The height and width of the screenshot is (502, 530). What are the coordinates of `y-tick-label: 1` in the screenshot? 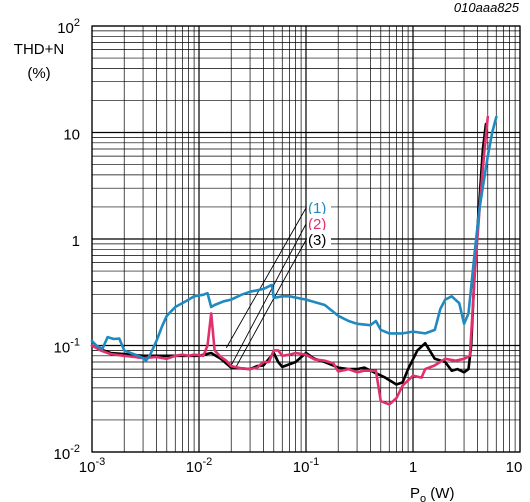 It's located at (76, 241).